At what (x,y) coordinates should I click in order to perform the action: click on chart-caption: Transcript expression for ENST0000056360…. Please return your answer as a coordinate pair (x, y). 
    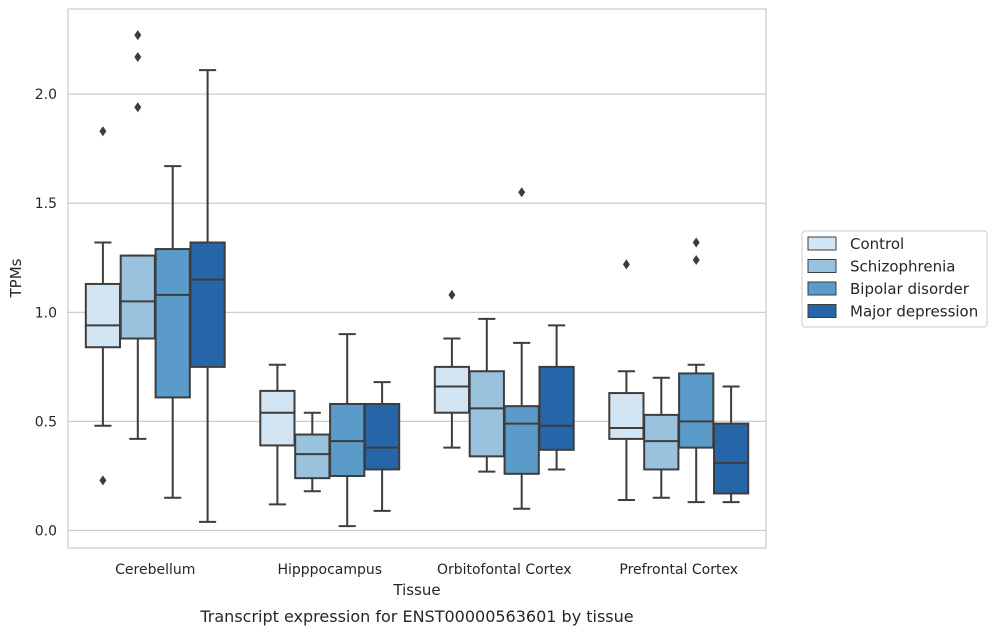
    Looking at the image, I should click on (416, 616).